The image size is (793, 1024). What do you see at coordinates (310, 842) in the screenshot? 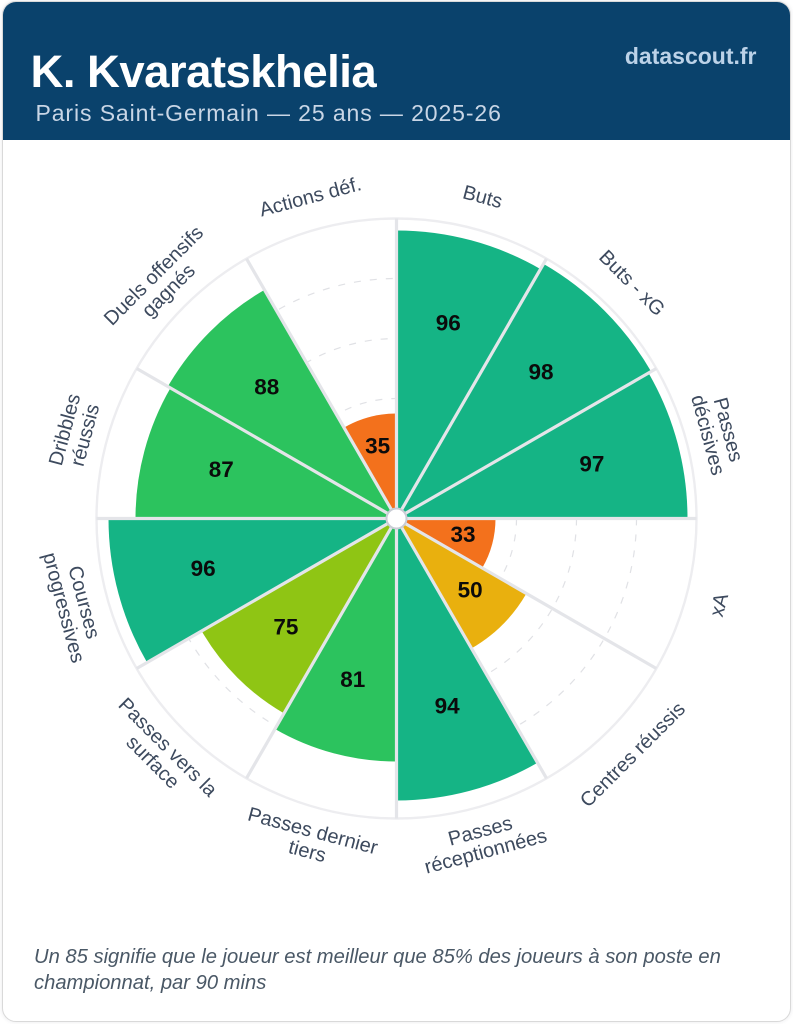
I see `svg-text: Passes derniertiers` at bounding box center [310, 842].